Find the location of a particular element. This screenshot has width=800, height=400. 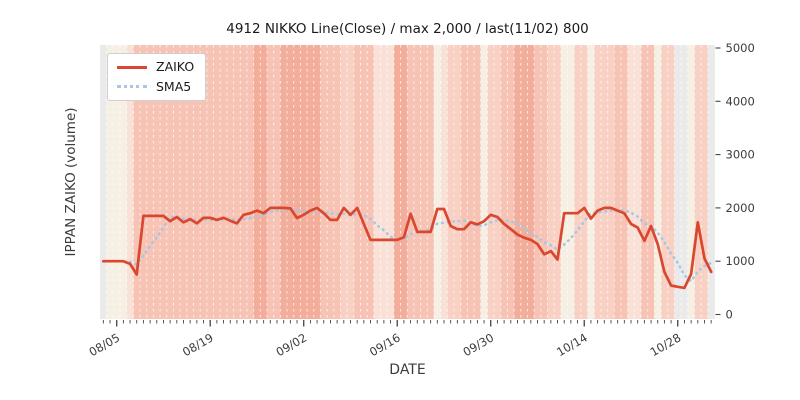

zaiko-line-swatch-icon is located at coordinates (132, 67).